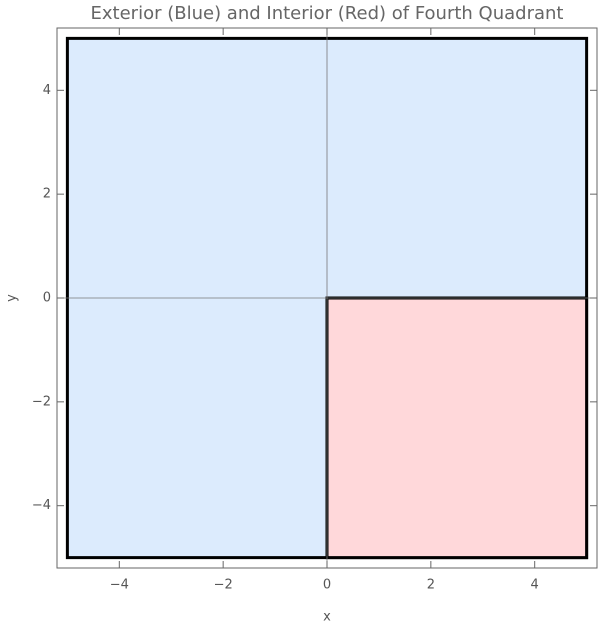 The image size is (600, 629). I want to click on y-tick-label: 0, so click(47, 298).